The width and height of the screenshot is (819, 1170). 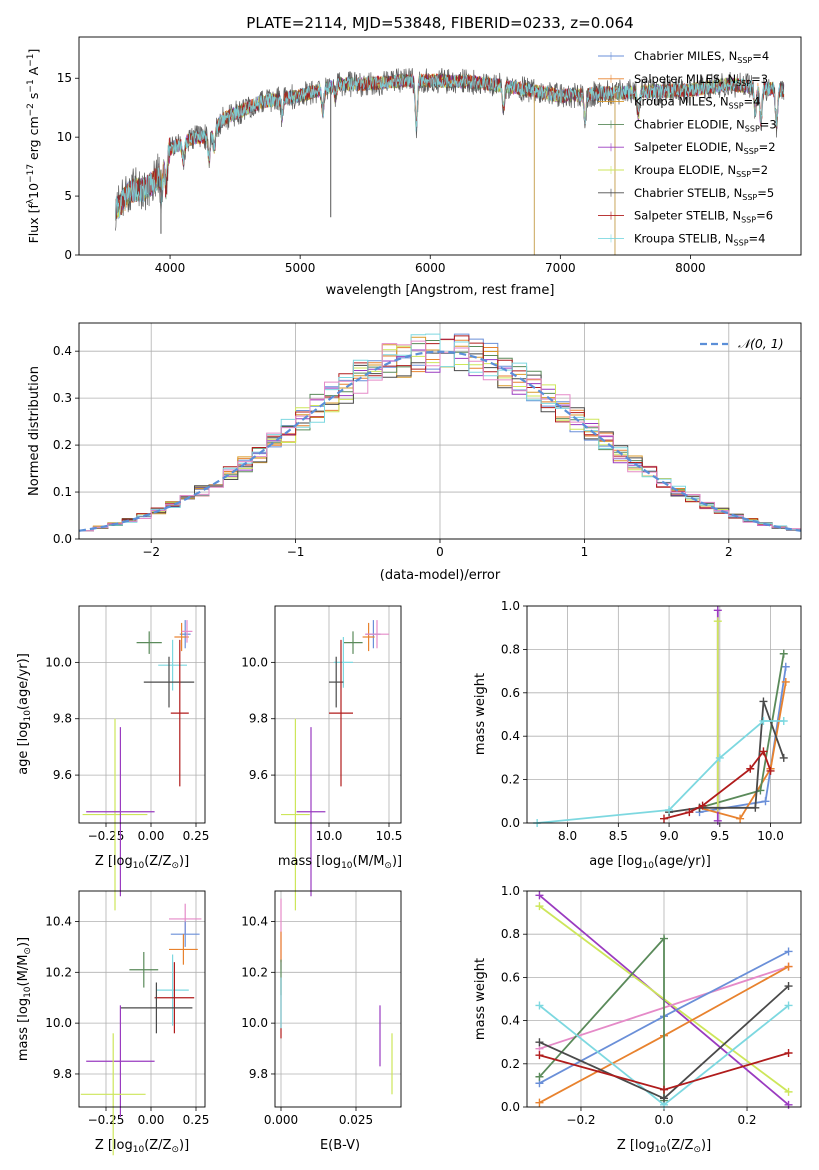 I want to click on legend-label-main: Salpeter ELODIE, N, so click(x=689, y=147).